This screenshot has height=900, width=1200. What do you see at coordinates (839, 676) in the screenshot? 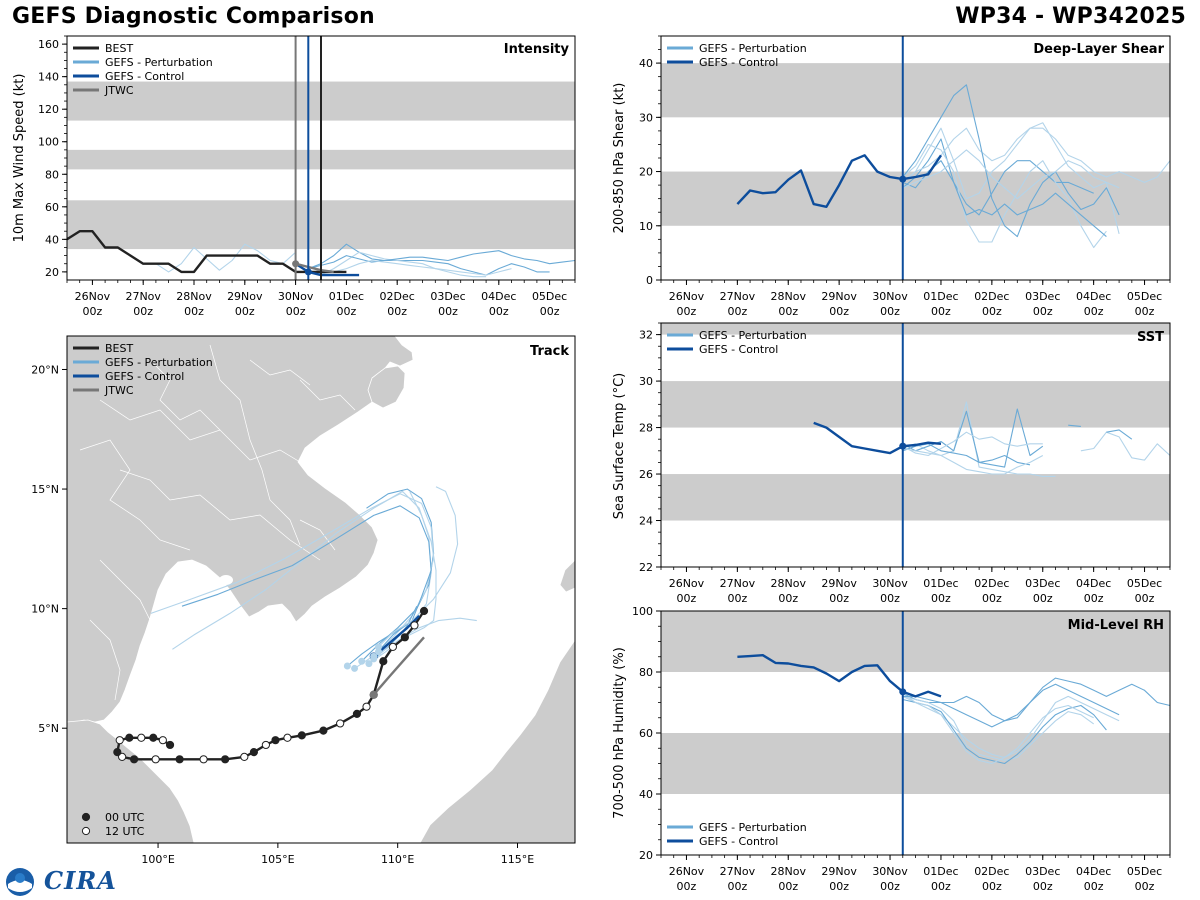
I see `rh-series-gefs-control` at bounding box center [839, 676].